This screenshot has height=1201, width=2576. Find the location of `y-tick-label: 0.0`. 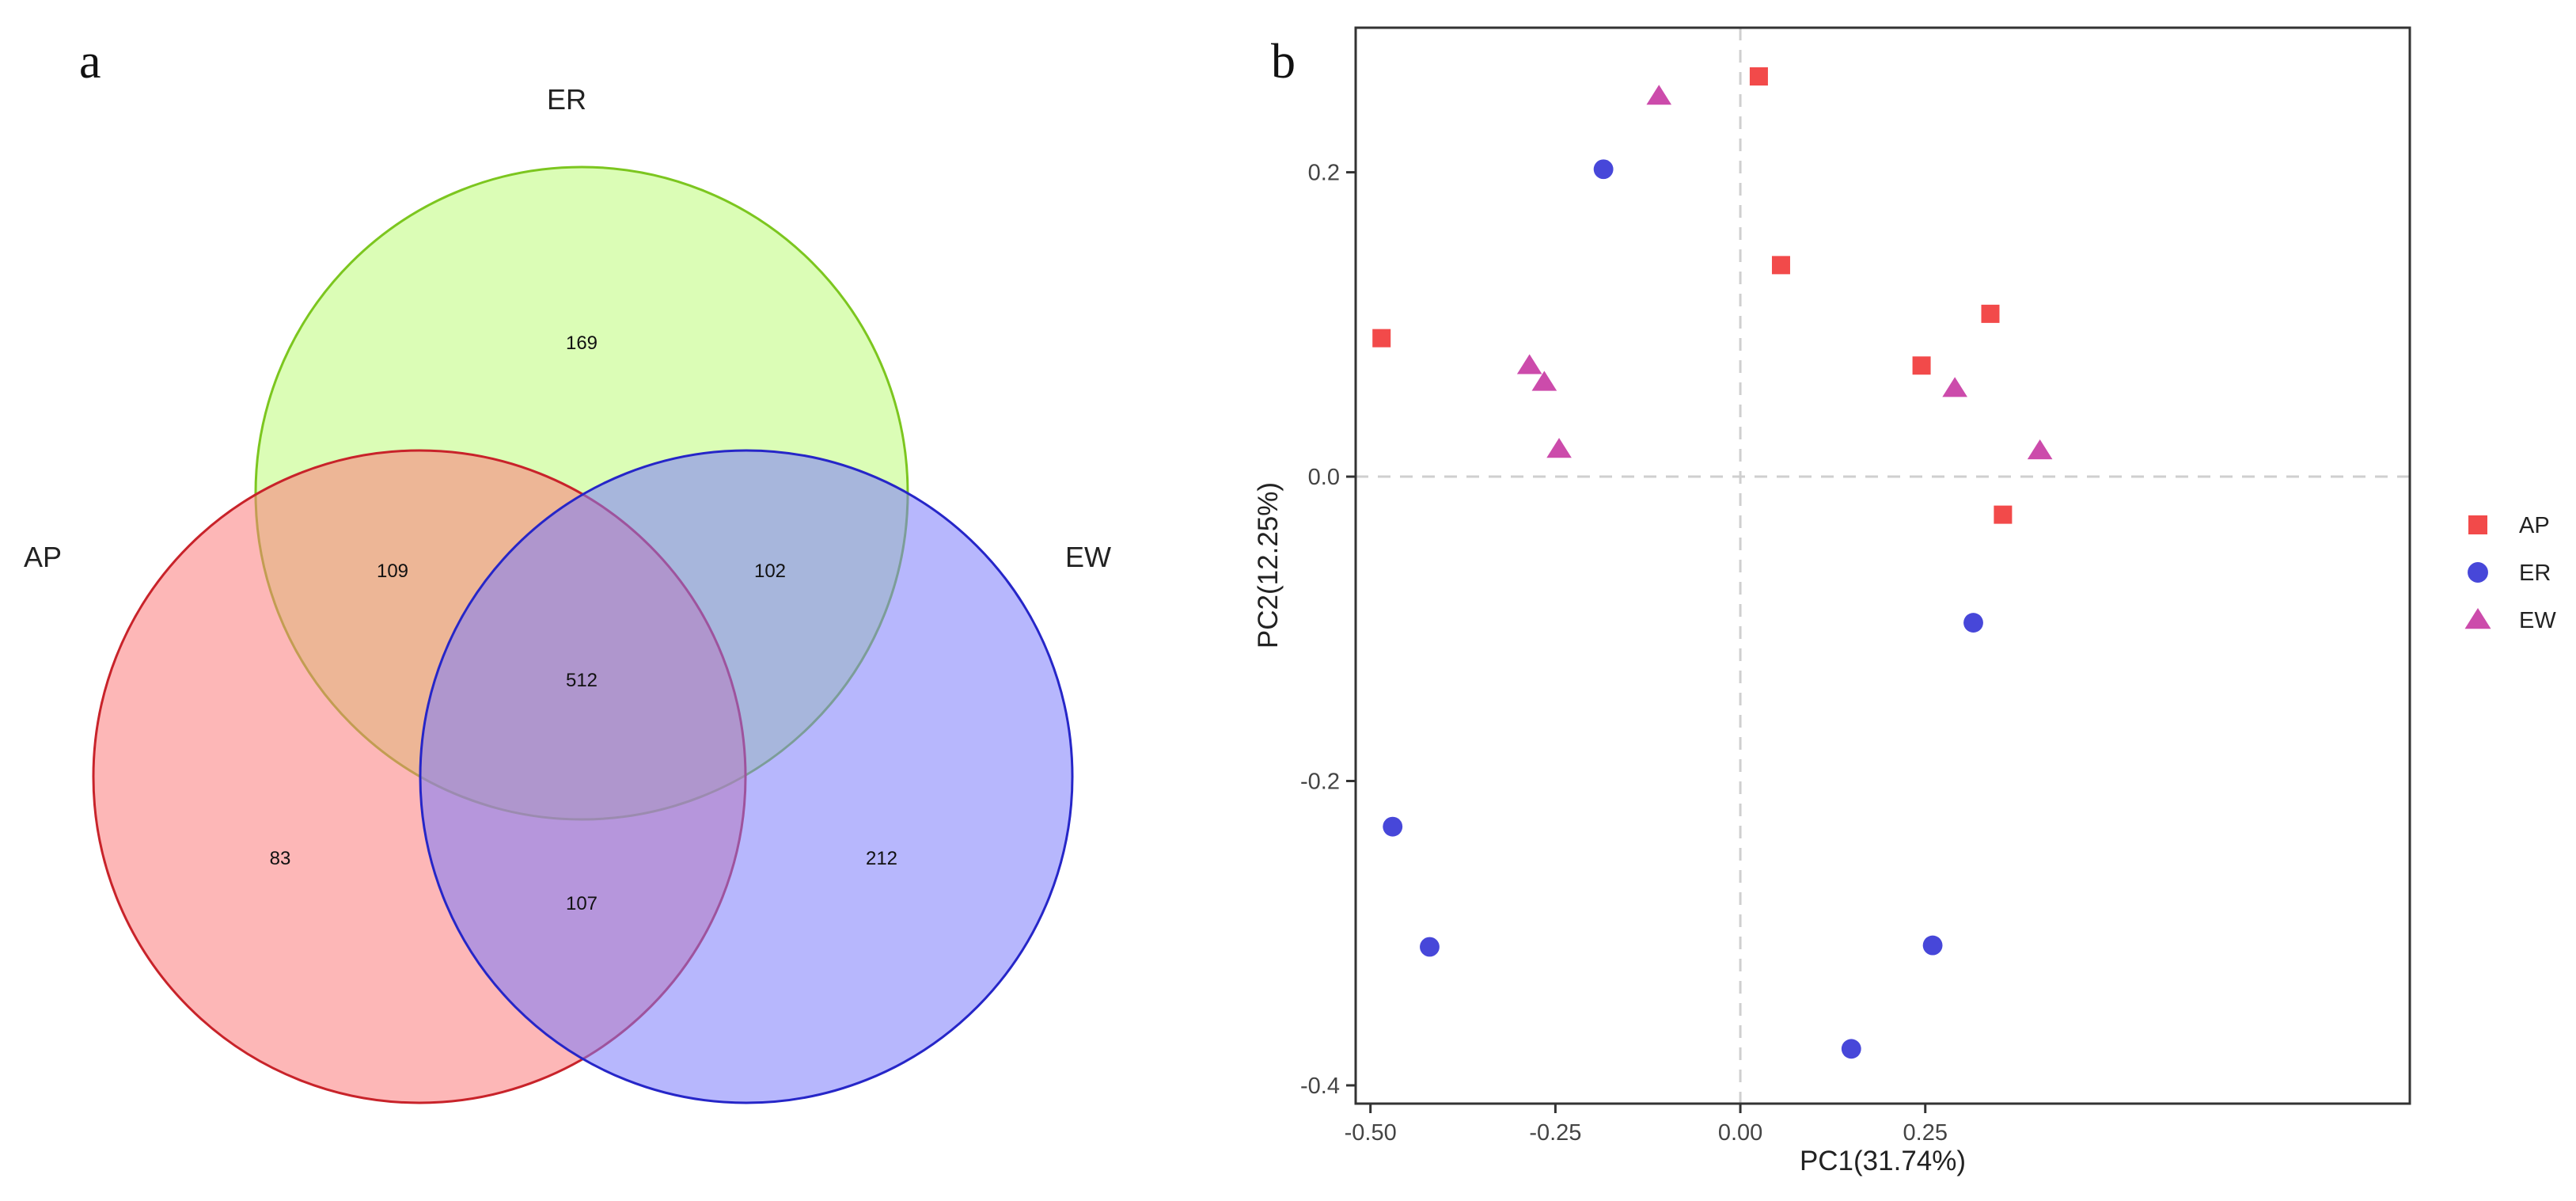

y-tick-label: 0.0 is located at coordinates (1324, 477).